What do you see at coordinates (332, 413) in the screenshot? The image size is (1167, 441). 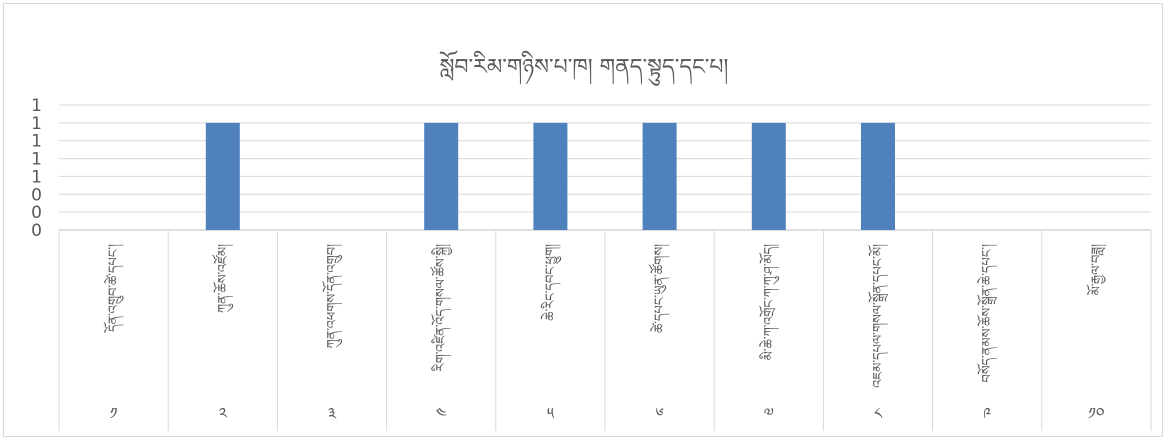 I see `x-index-label: ༣` at bounding box center [332, 413].